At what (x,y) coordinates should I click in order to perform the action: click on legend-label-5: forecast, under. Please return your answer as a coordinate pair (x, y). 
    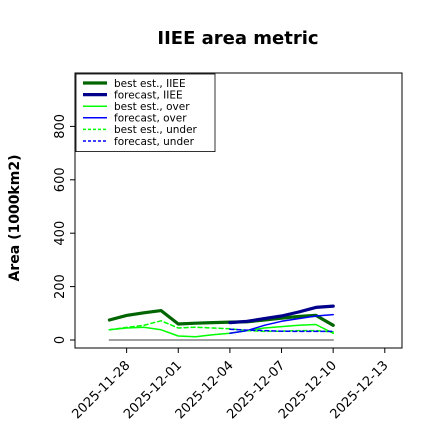
    Looking at the image, I should click on (154, 142).